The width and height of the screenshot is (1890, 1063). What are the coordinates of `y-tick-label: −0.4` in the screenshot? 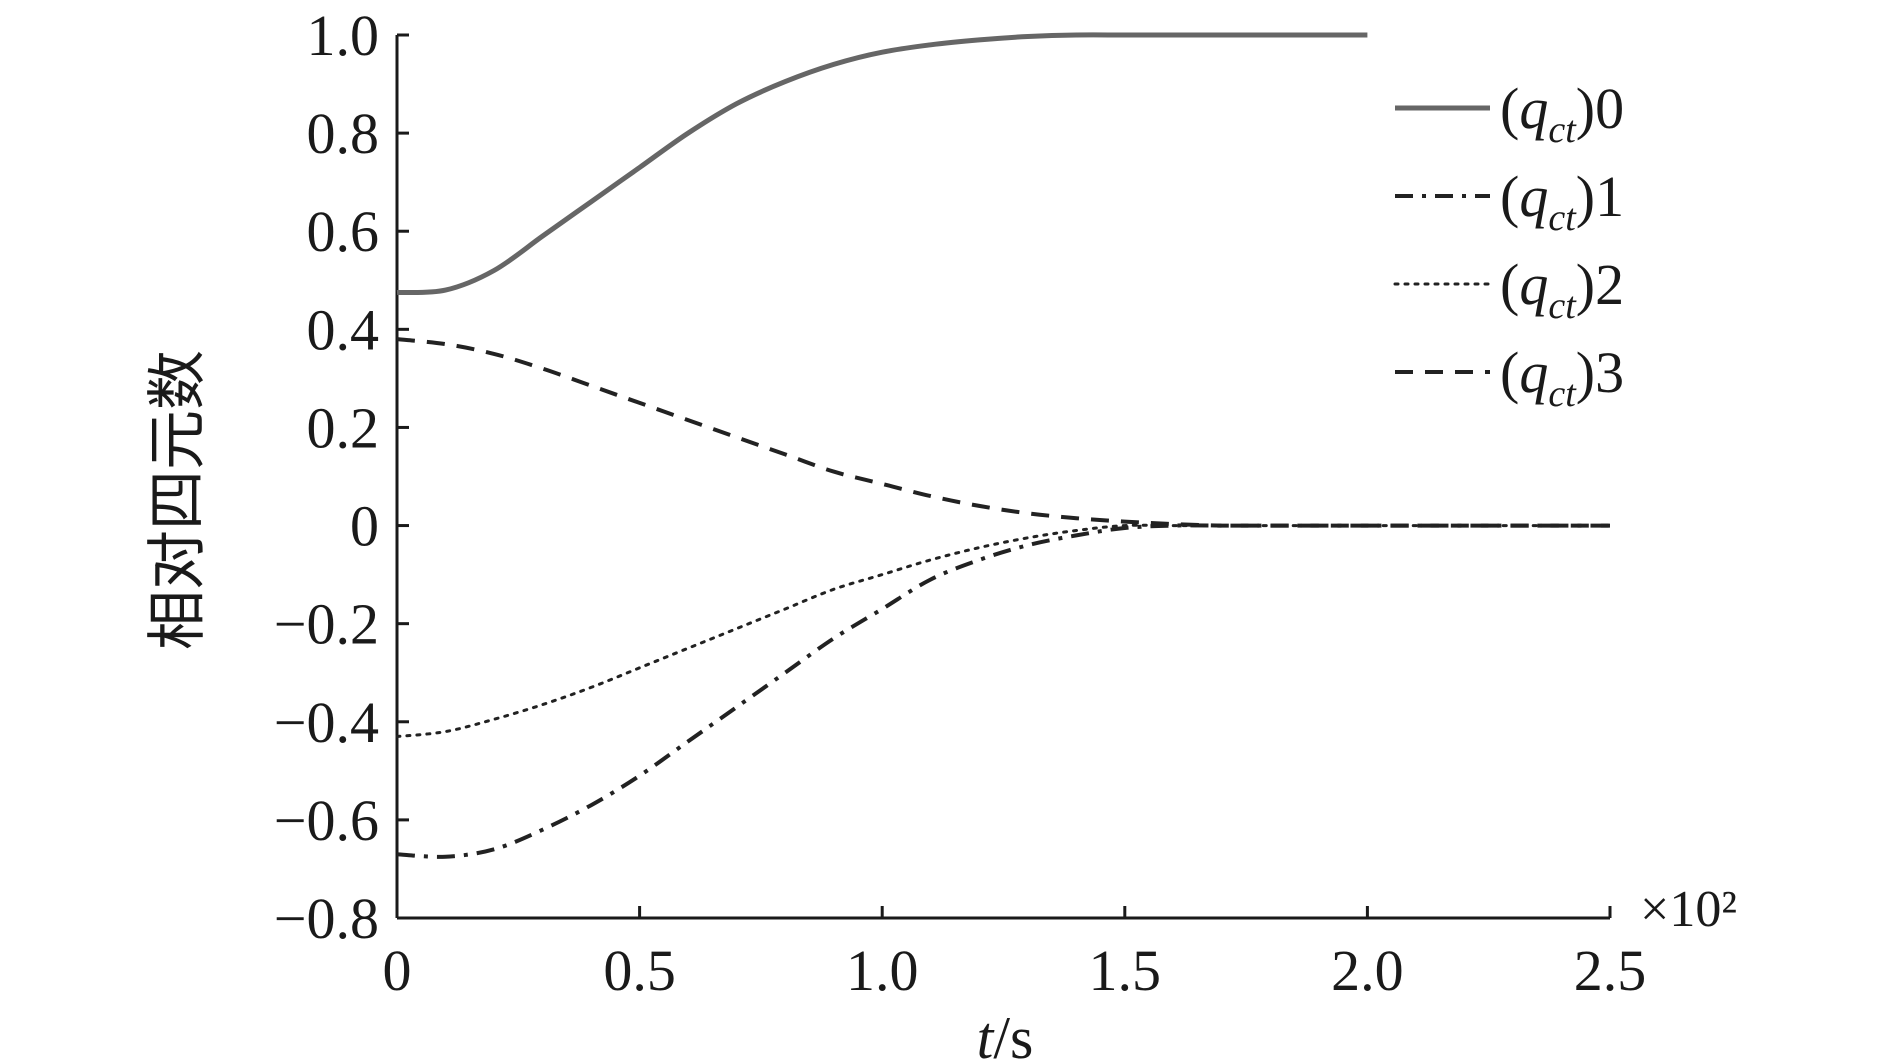 It's located at (326, 722).